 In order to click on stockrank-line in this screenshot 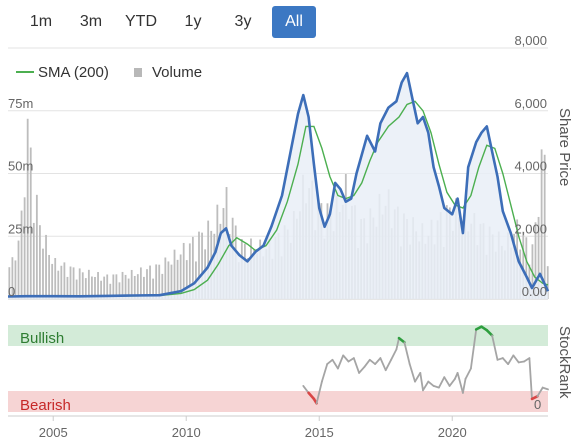, I will do `click(425, 365)`.